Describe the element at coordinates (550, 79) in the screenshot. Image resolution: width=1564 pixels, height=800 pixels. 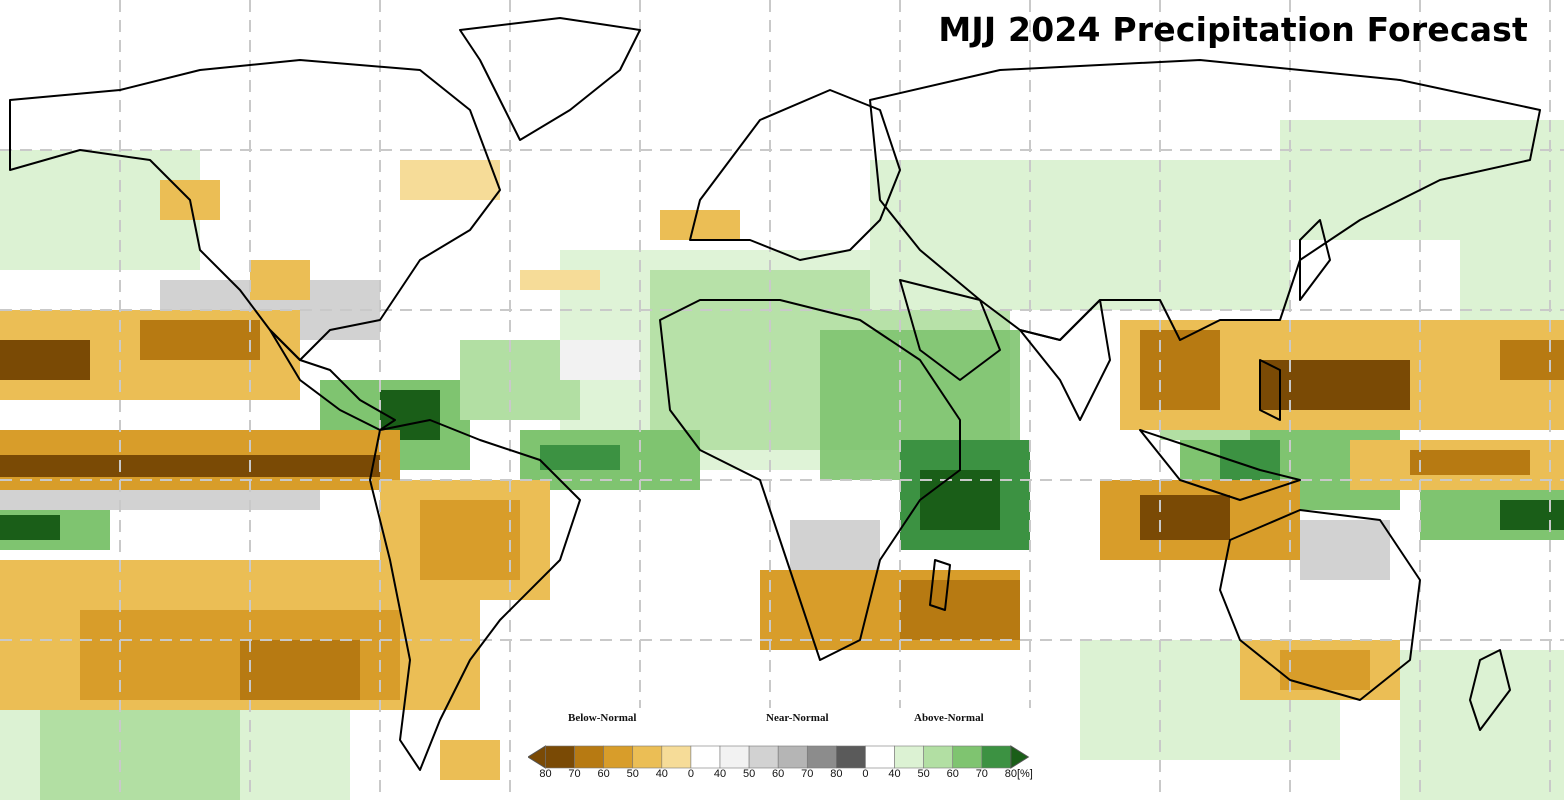
I see `greenland-outline` at that location.